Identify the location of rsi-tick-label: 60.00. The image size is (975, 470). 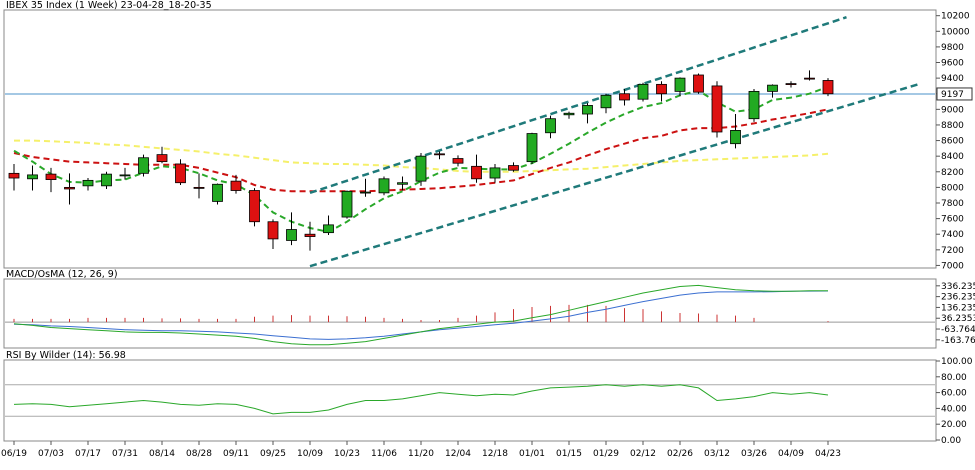
(954, 394).